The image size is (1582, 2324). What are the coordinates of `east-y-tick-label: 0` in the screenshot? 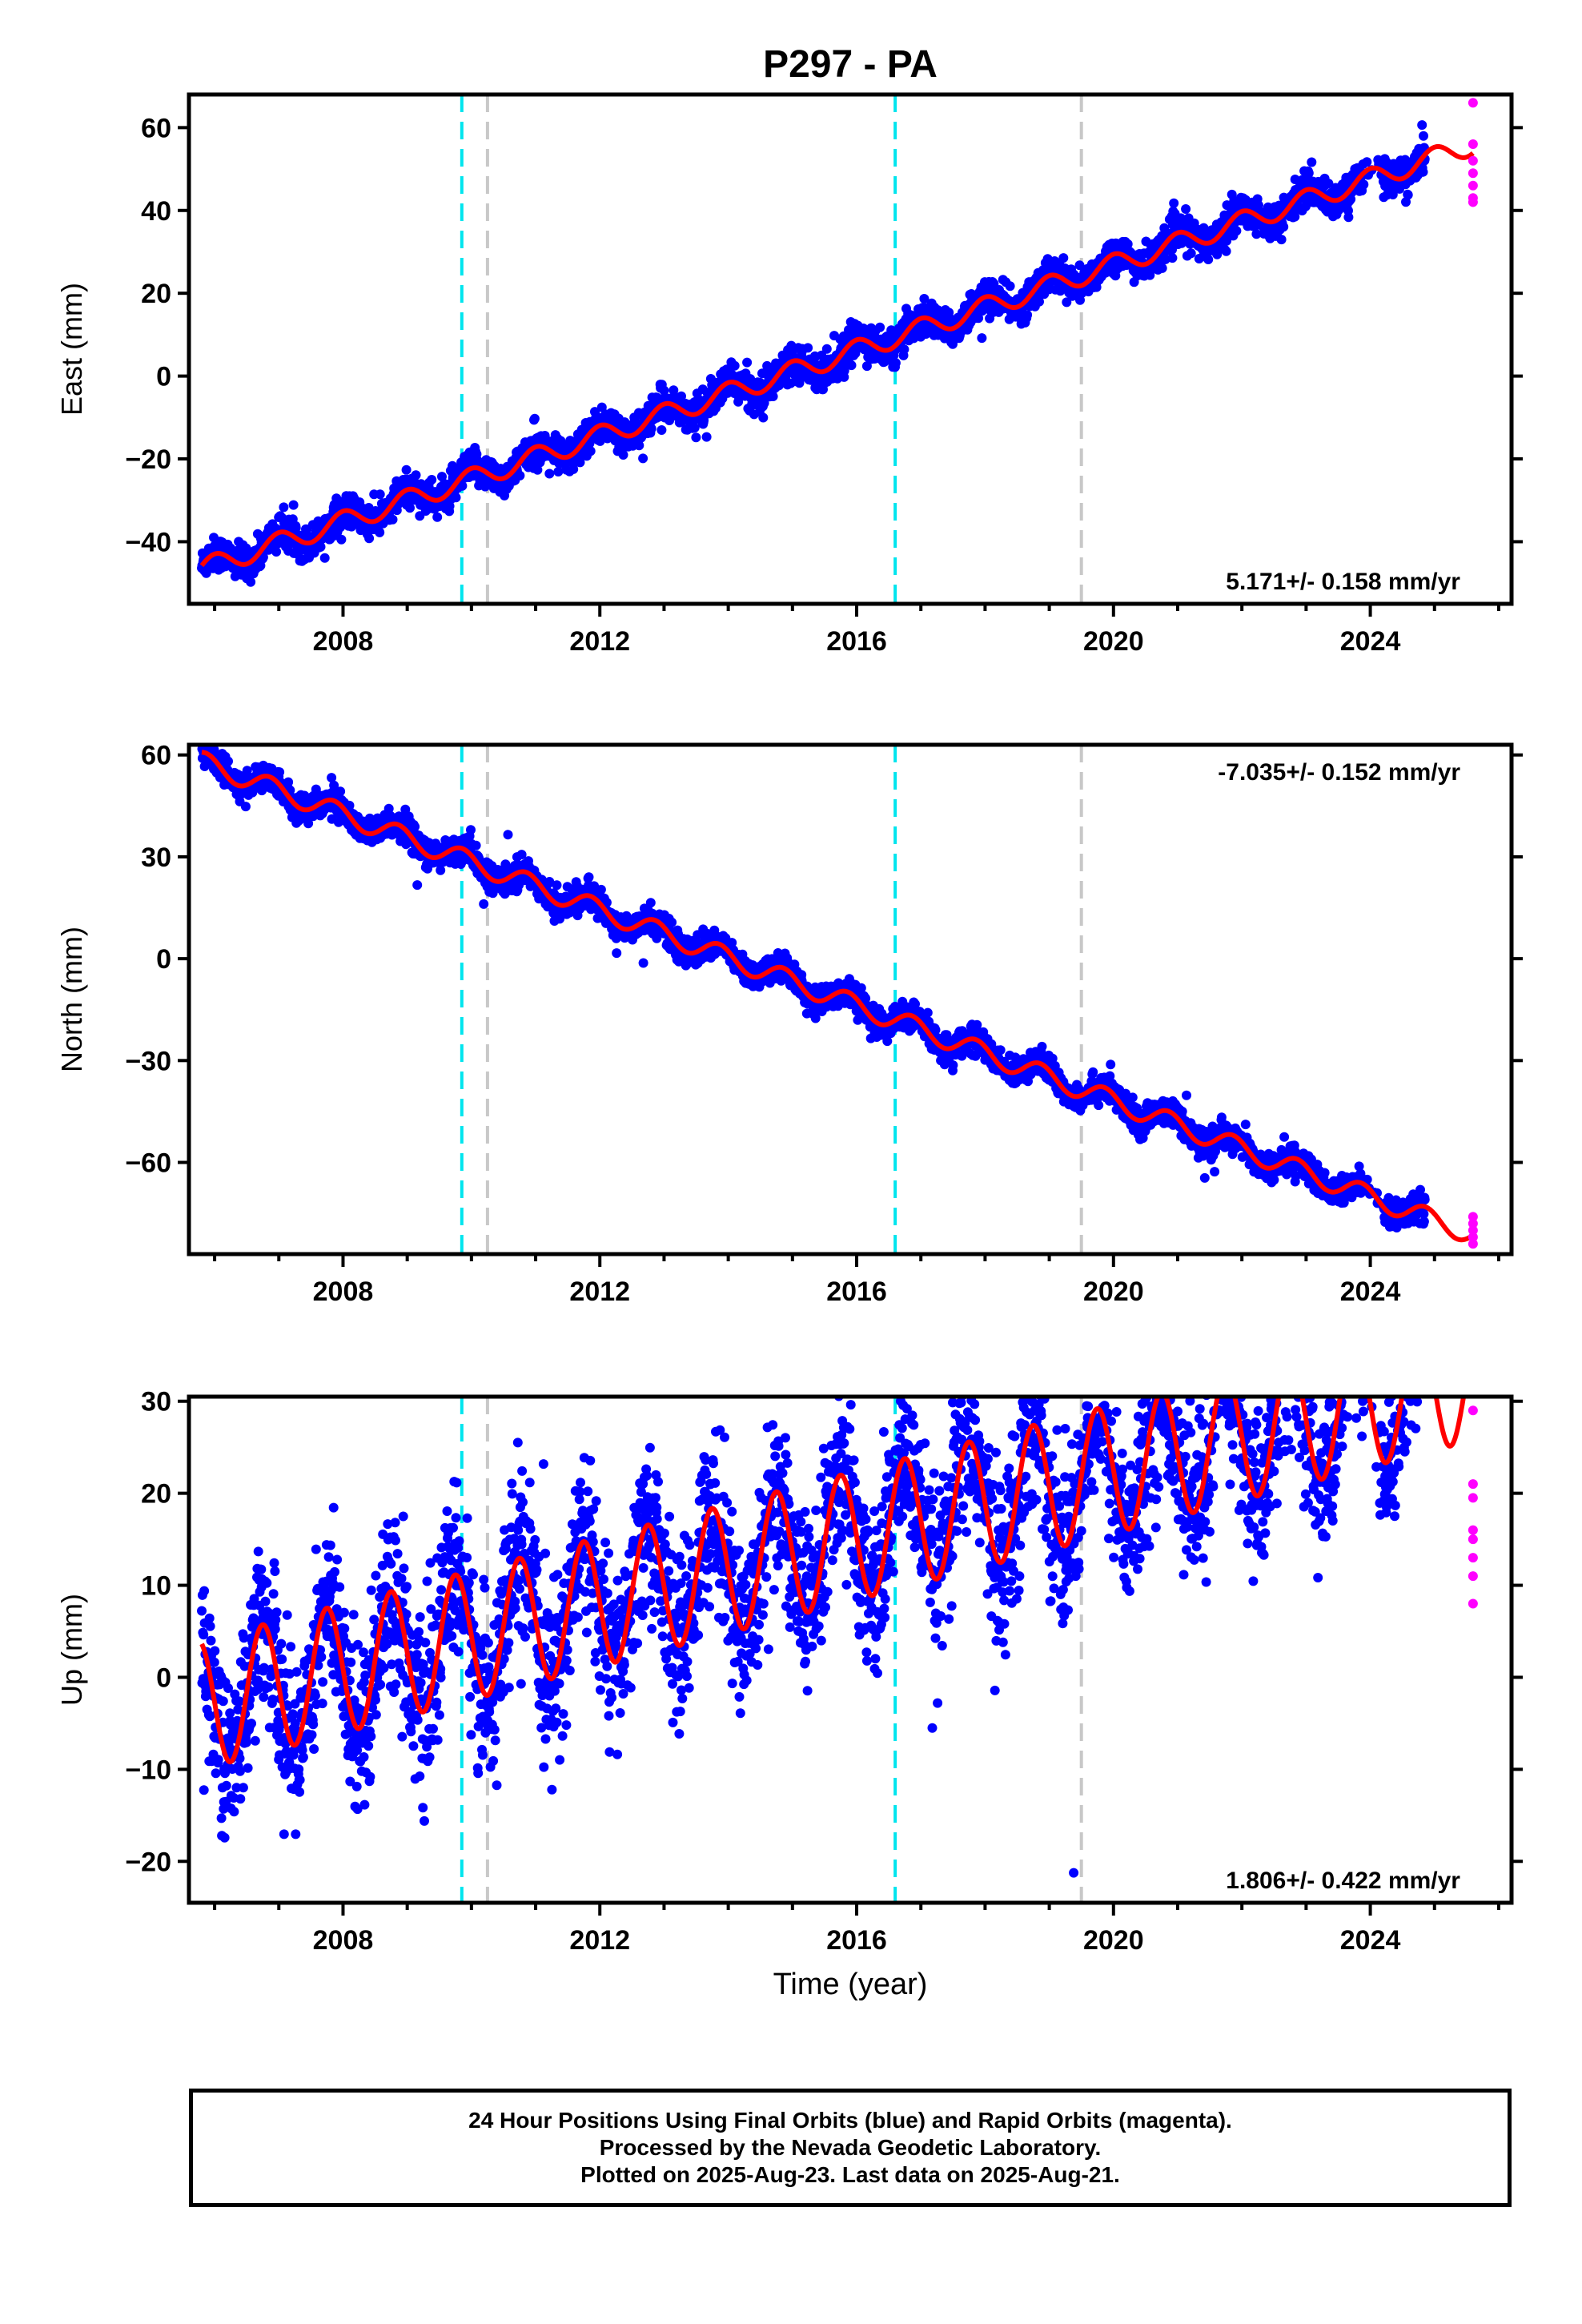 It's located at (164, 377).